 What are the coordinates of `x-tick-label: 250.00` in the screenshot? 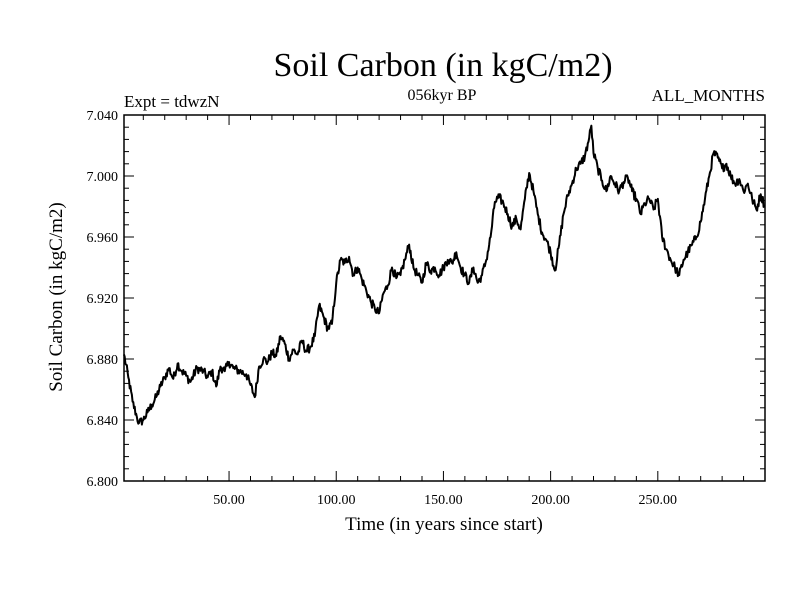 It's located at (658, 500).